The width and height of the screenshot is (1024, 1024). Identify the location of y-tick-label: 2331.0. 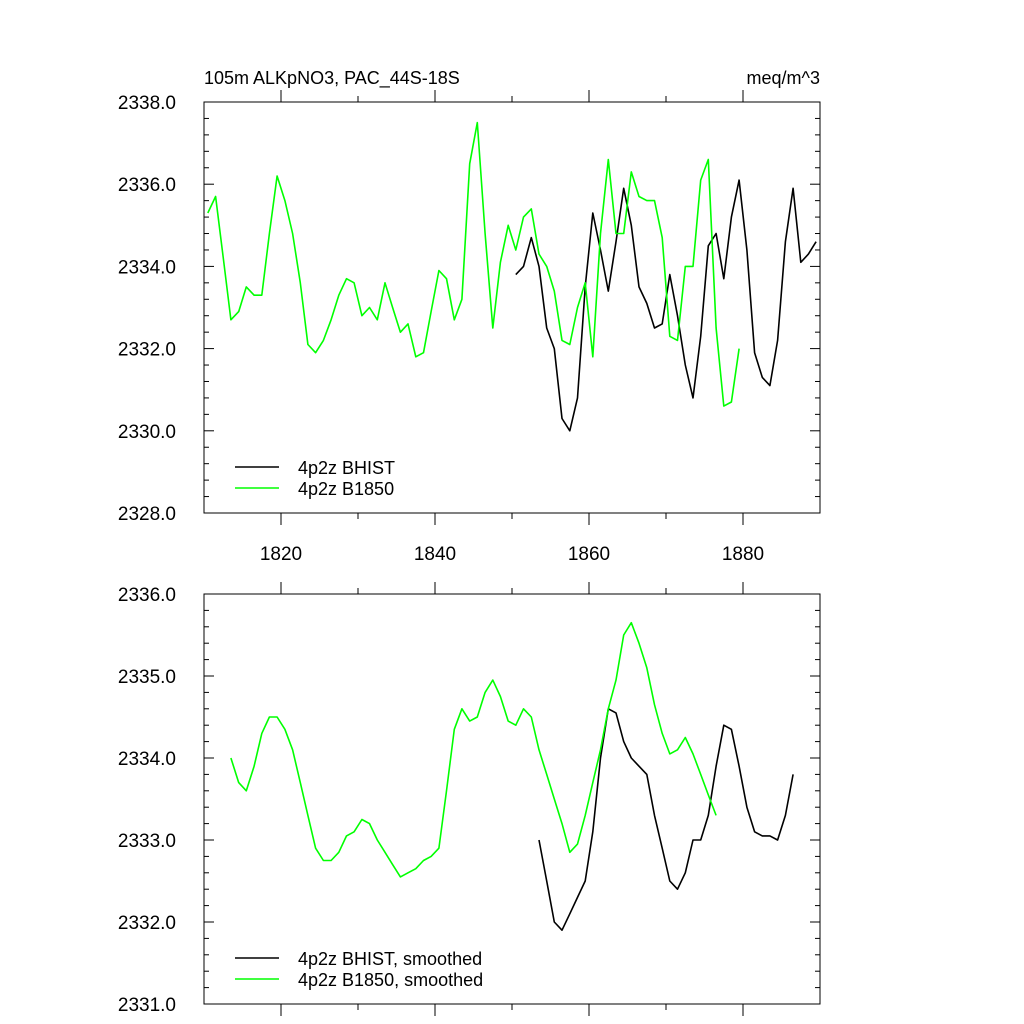
(147, 1005).